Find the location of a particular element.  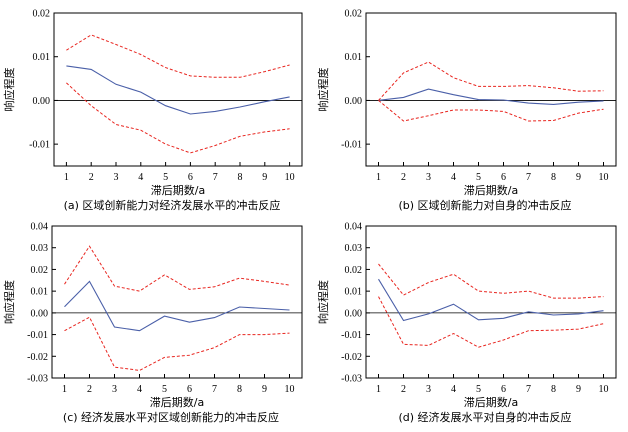

panel-caption: (a) 区域创新能力对经济发展水平的冲击反应 is located at coordinates (172, 205).